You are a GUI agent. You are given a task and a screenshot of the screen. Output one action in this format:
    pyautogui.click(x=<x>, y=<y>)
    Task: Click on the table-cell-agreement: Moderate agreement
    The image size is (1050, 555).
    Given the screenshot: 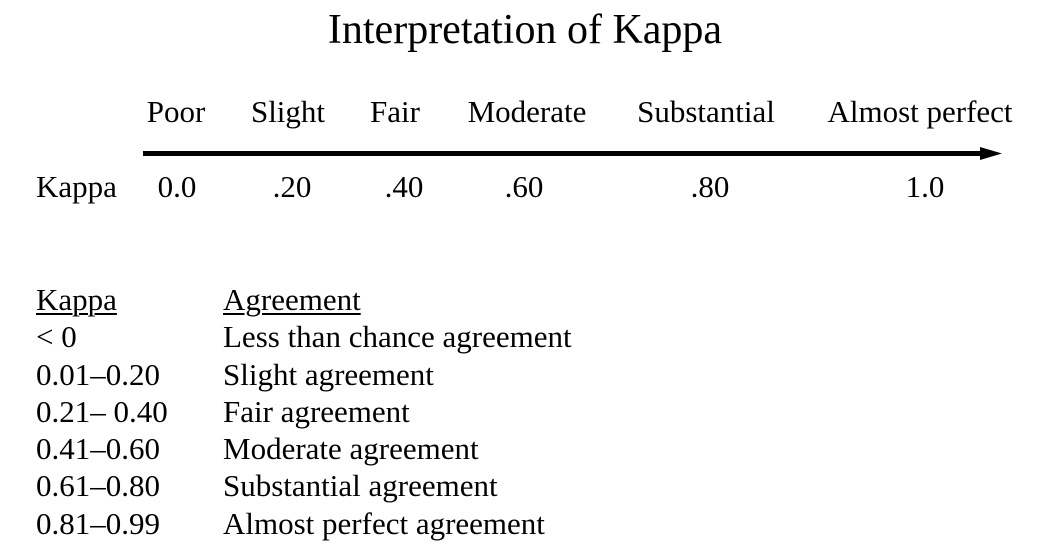 What is the action you would take?
    pyautogui.click(x=351, y=449)
    